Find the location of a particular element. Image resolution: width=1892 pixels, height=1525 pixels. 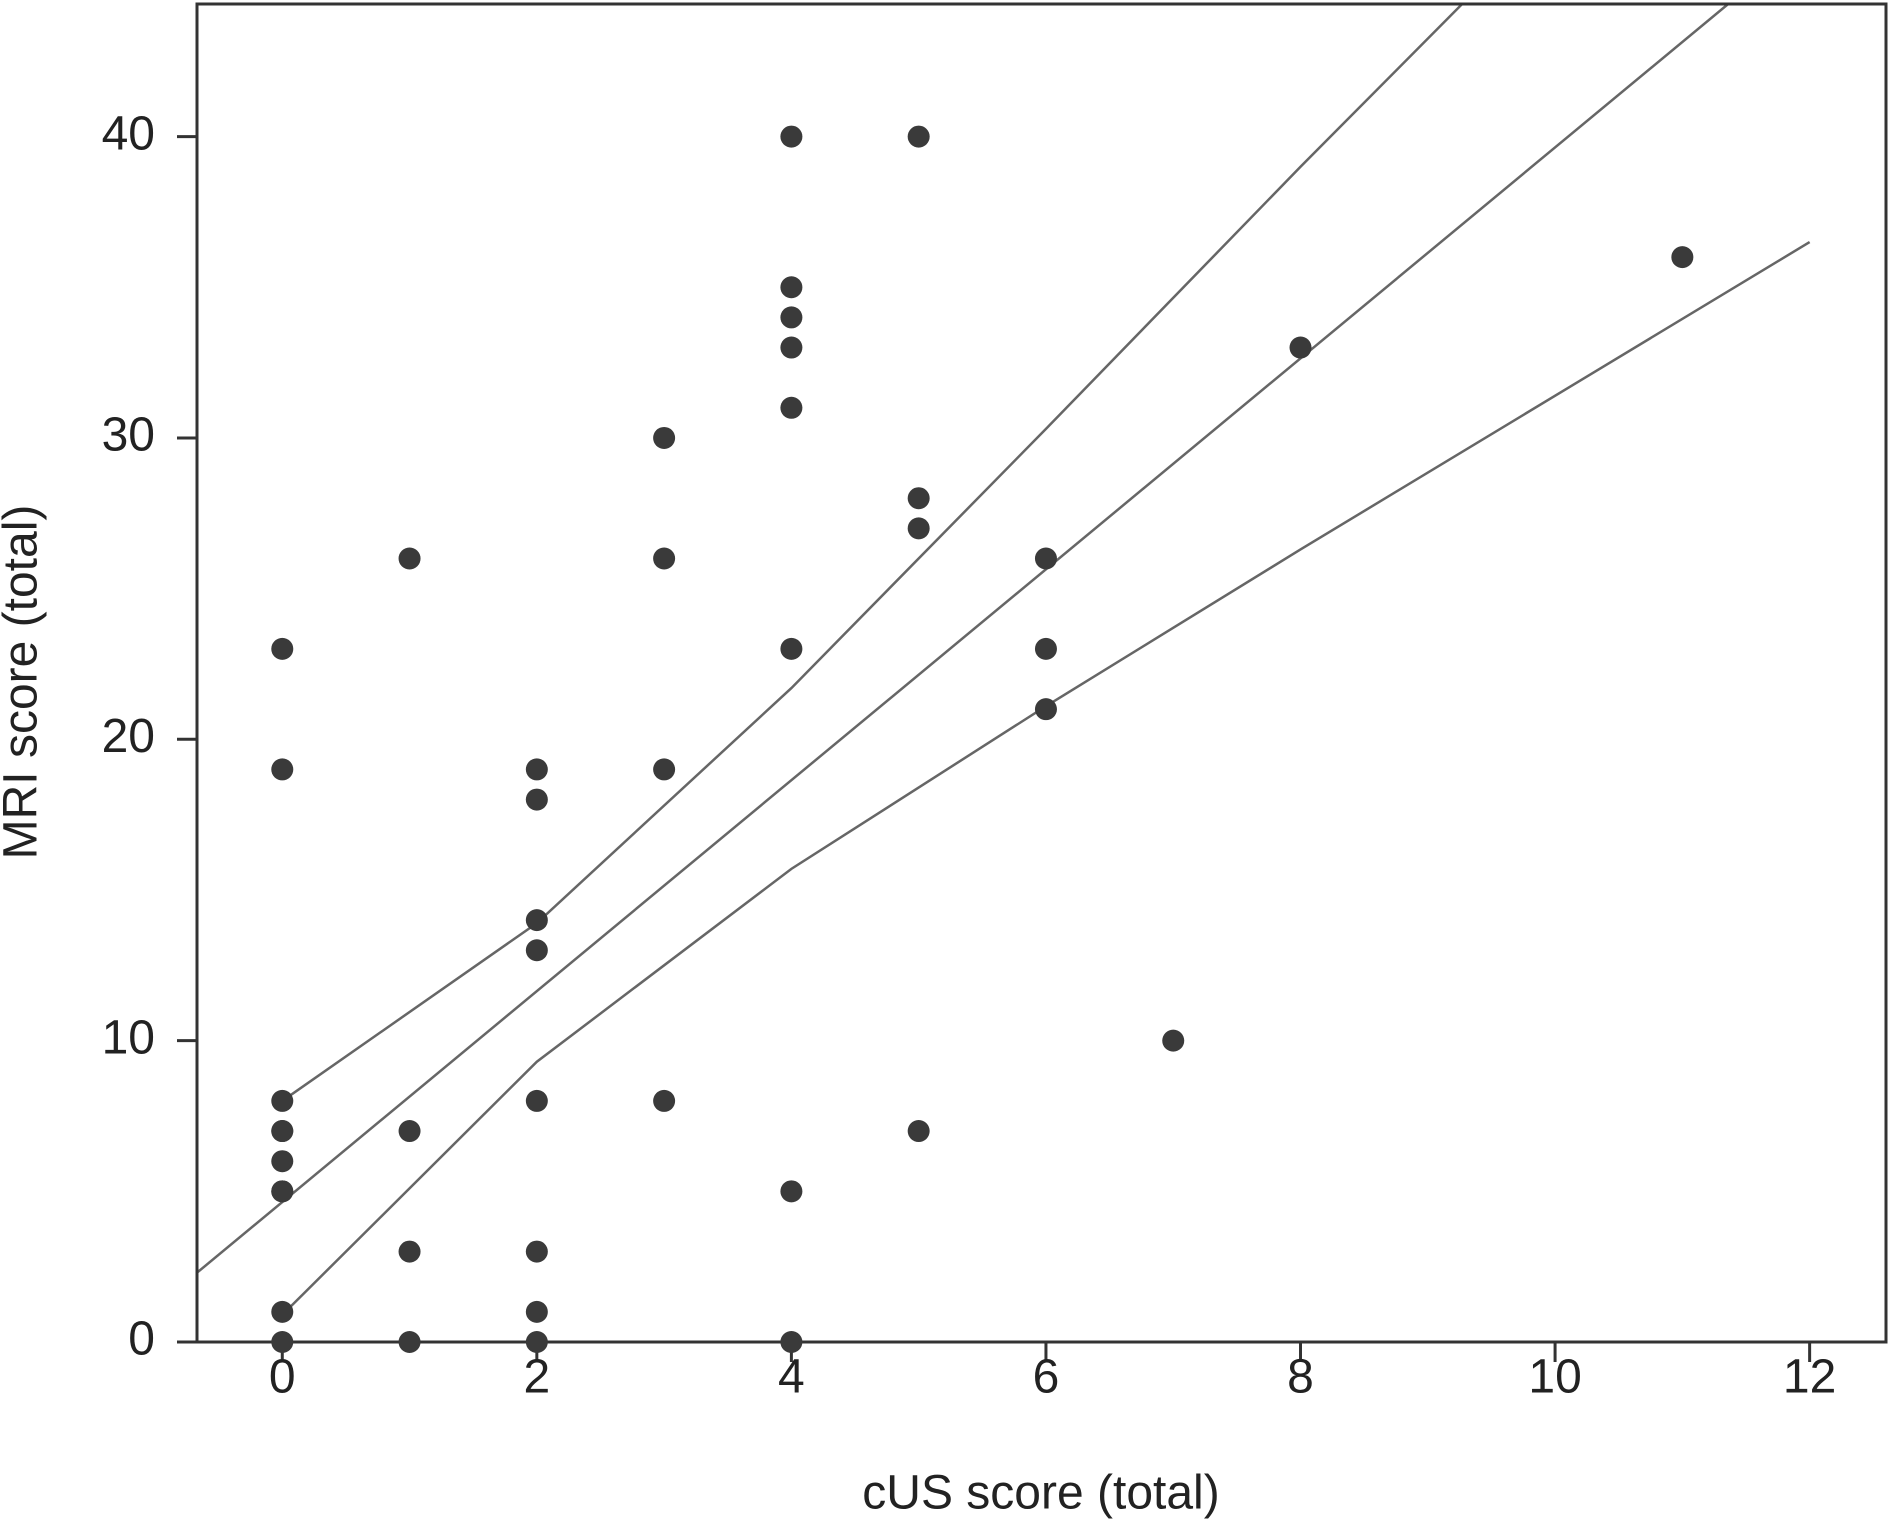

y-tick-label: 40 is located at coordinates (128, 133).